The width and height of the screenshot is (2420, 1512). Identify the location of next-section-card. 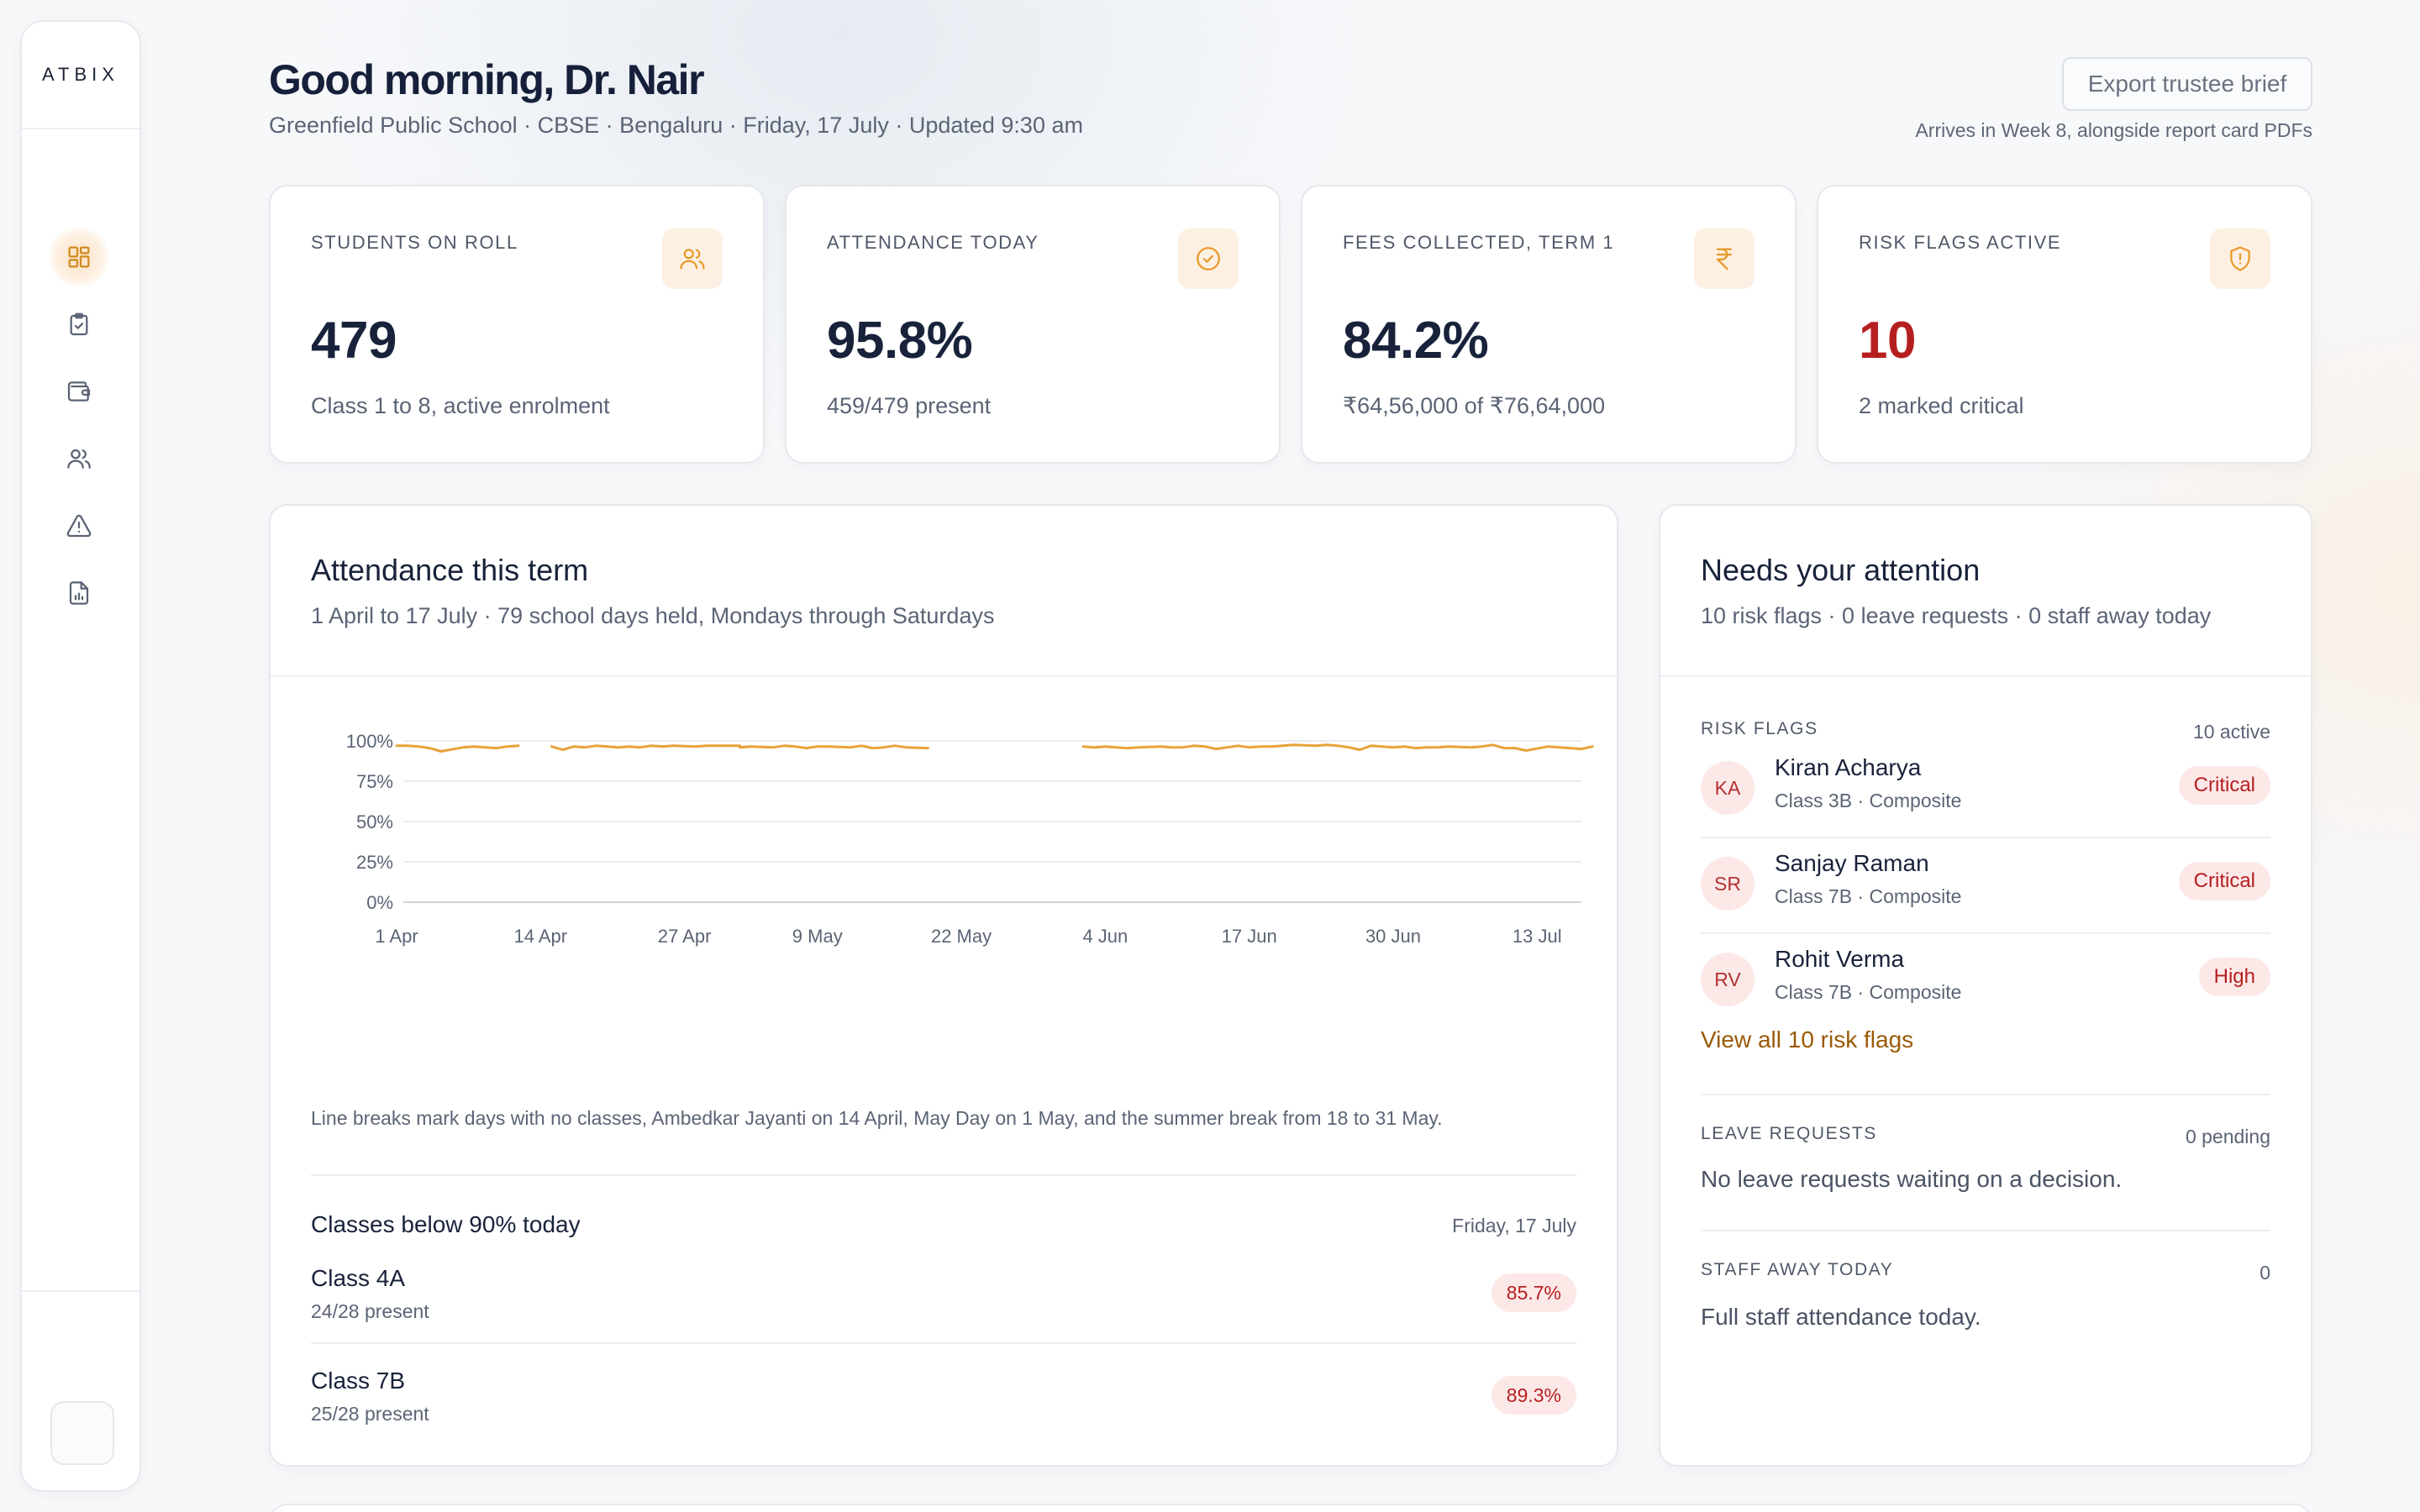
(1290, 1508).